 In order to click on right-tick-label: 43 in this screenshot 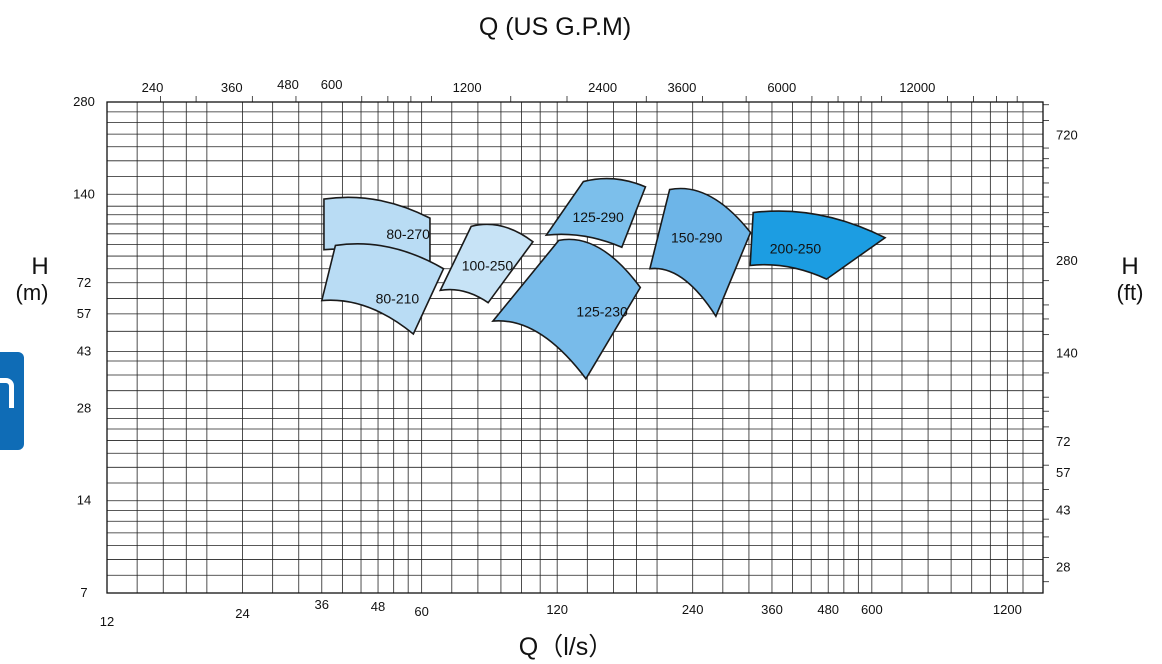, I will do `click(1063, 510)`.